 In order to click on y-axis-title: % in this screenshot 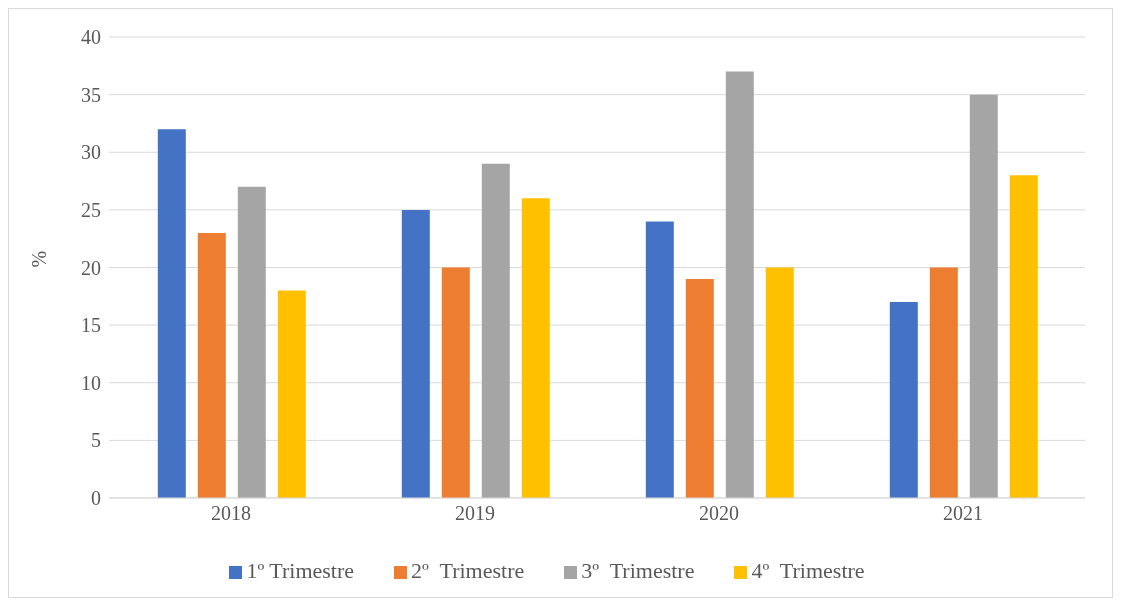, I will do `click(39, 259)`.